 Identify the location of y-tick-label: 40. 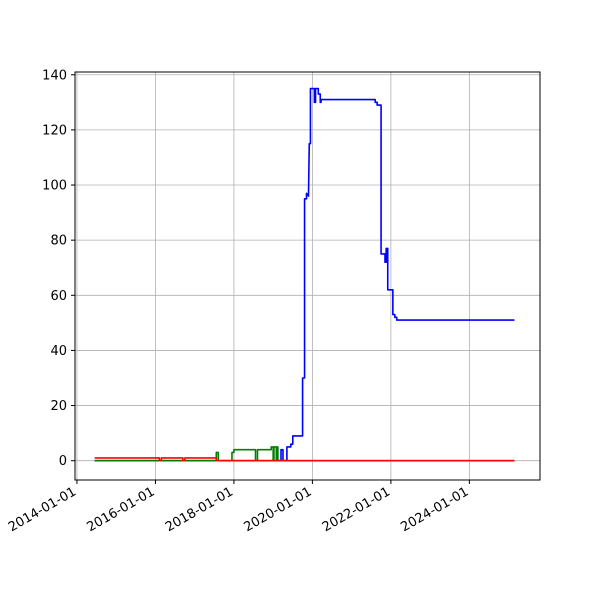
(58, 351).